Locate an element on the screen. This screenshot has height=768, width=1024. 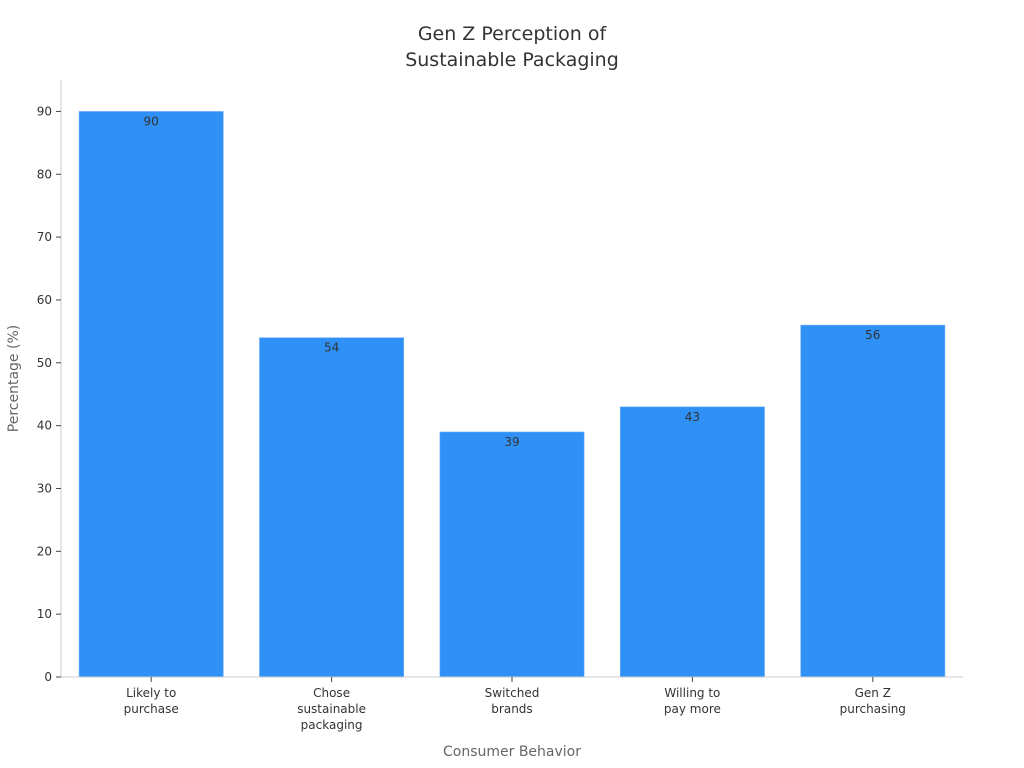
x-tick-label: sustainable is located at coordinates (331, 709).